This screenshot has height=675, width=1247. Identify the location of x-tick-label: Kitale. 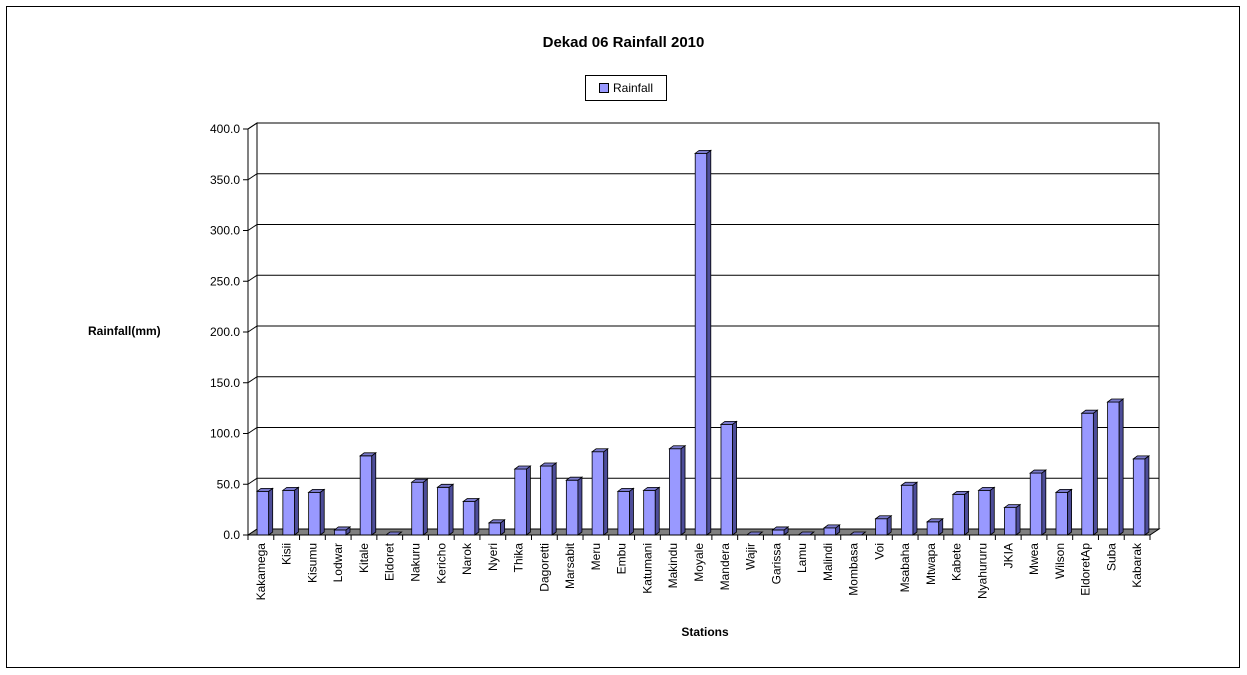
(364, 558).